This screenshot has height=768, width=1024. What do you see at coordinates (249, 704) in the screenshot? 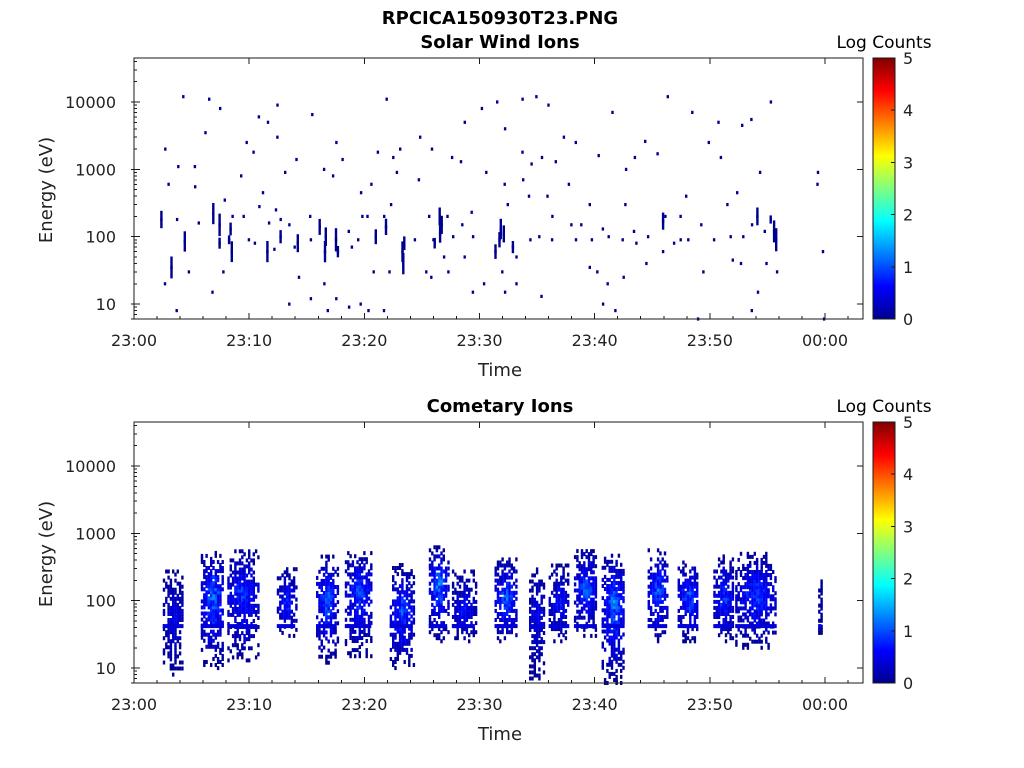
I see `x-tick-label: 23:10` at bounding box center [249, 704].